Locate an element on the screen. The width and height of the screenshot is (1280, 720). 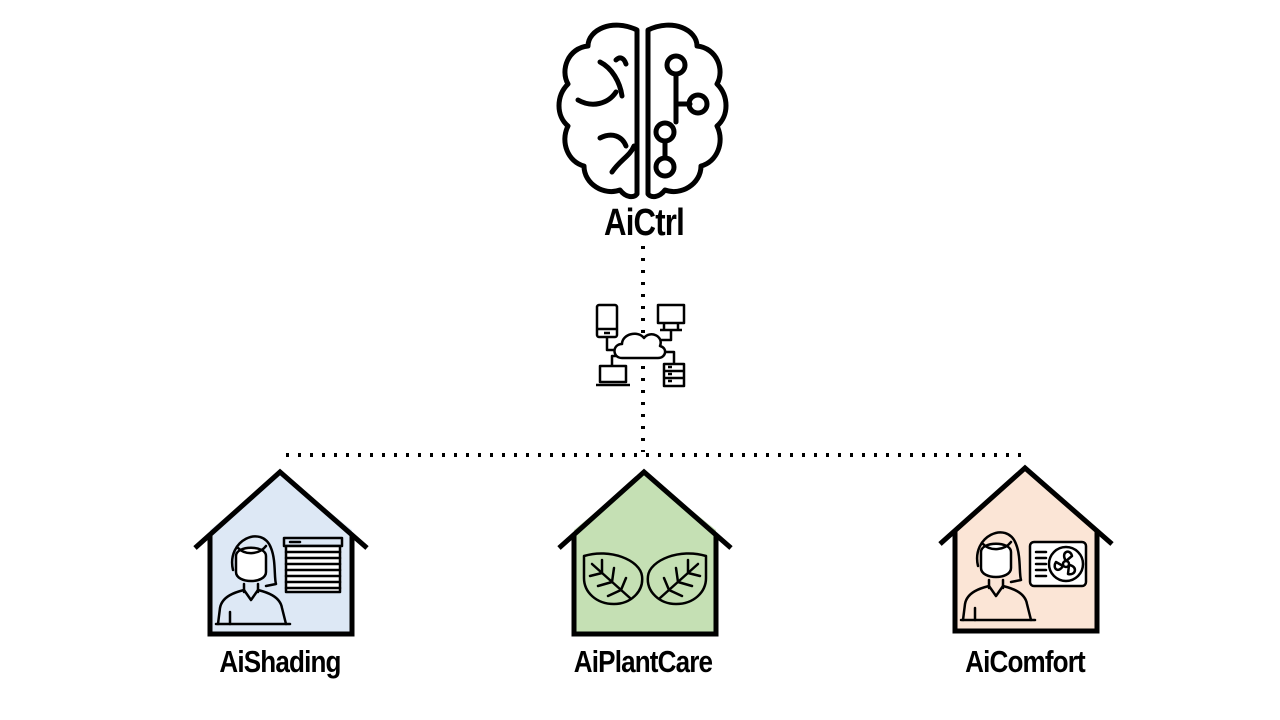
house-aicomfort is located at coordinates (1026, 549).